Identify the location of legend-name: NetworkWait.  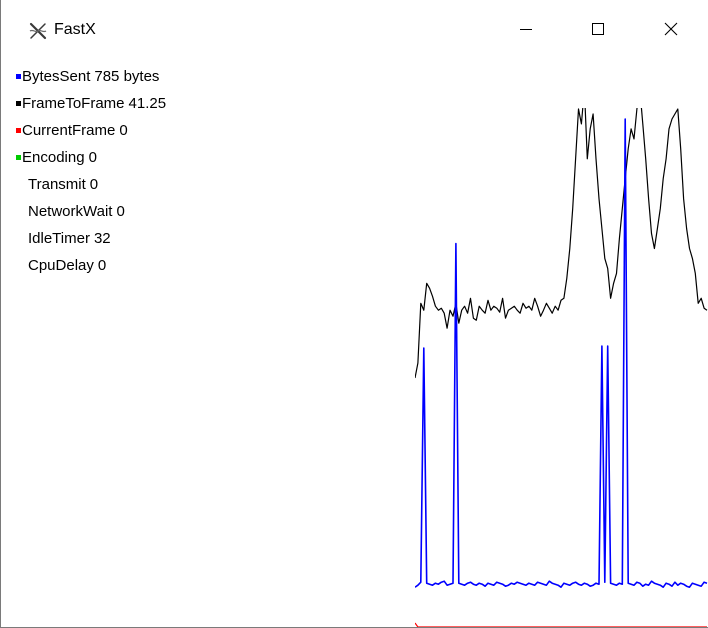
(70, 211).